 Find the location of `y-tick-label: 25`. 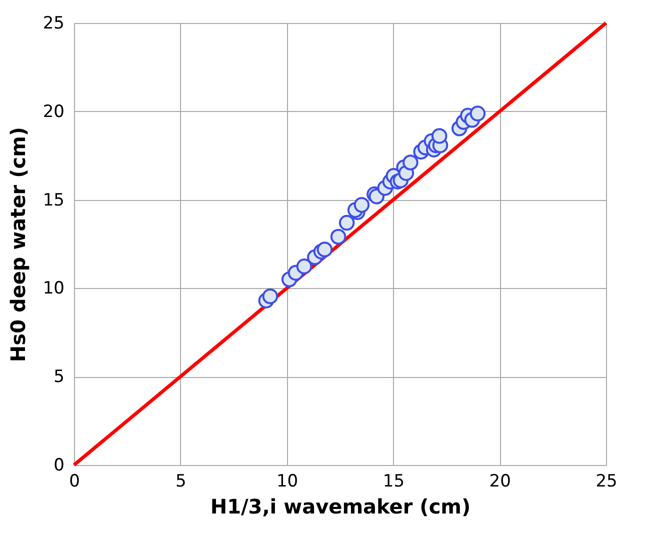

y-tick-label: 25 is located at coordinates (53, 24).